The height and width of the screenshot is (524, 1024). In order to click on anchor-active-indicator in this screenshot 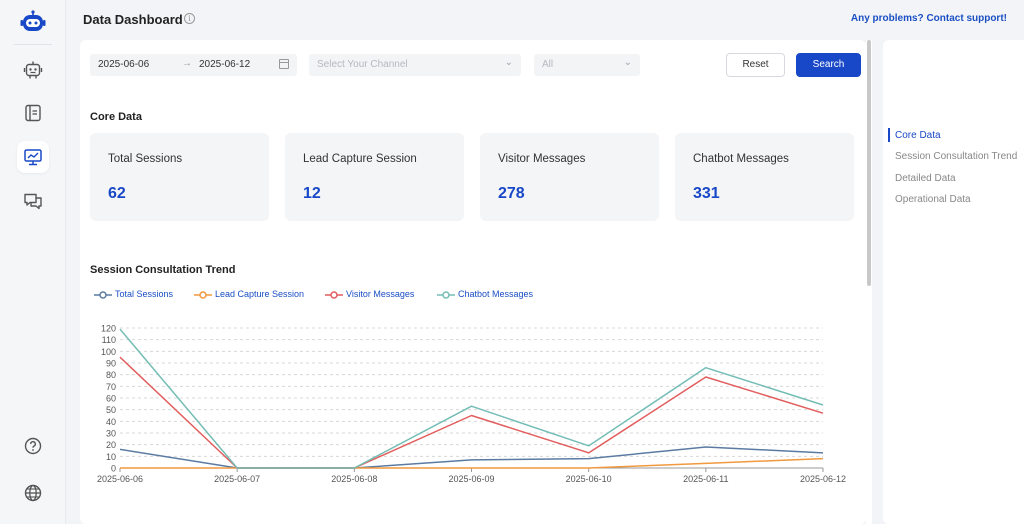, I will do `click(889, 135)`.